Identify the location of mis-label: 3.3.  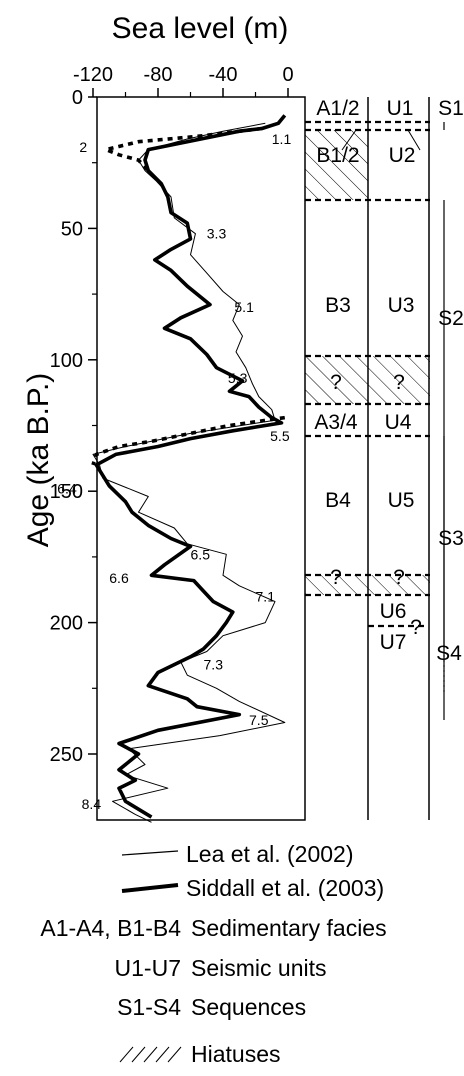
(217, 234).